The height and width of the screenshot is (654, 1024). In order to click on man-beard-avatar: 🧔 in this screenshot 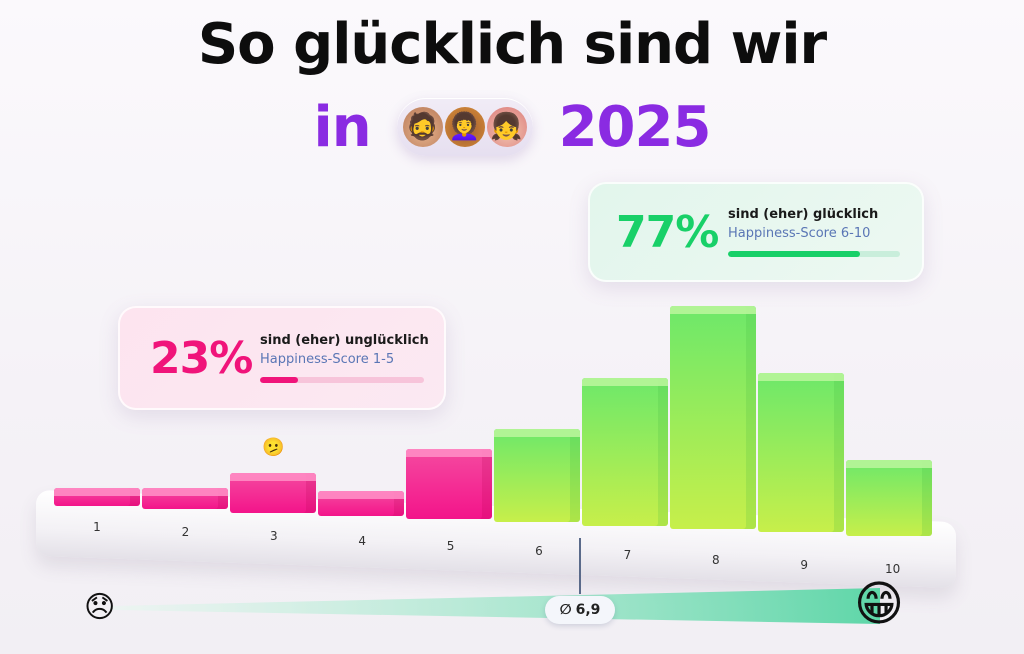, I will do `click(422, 127)`.